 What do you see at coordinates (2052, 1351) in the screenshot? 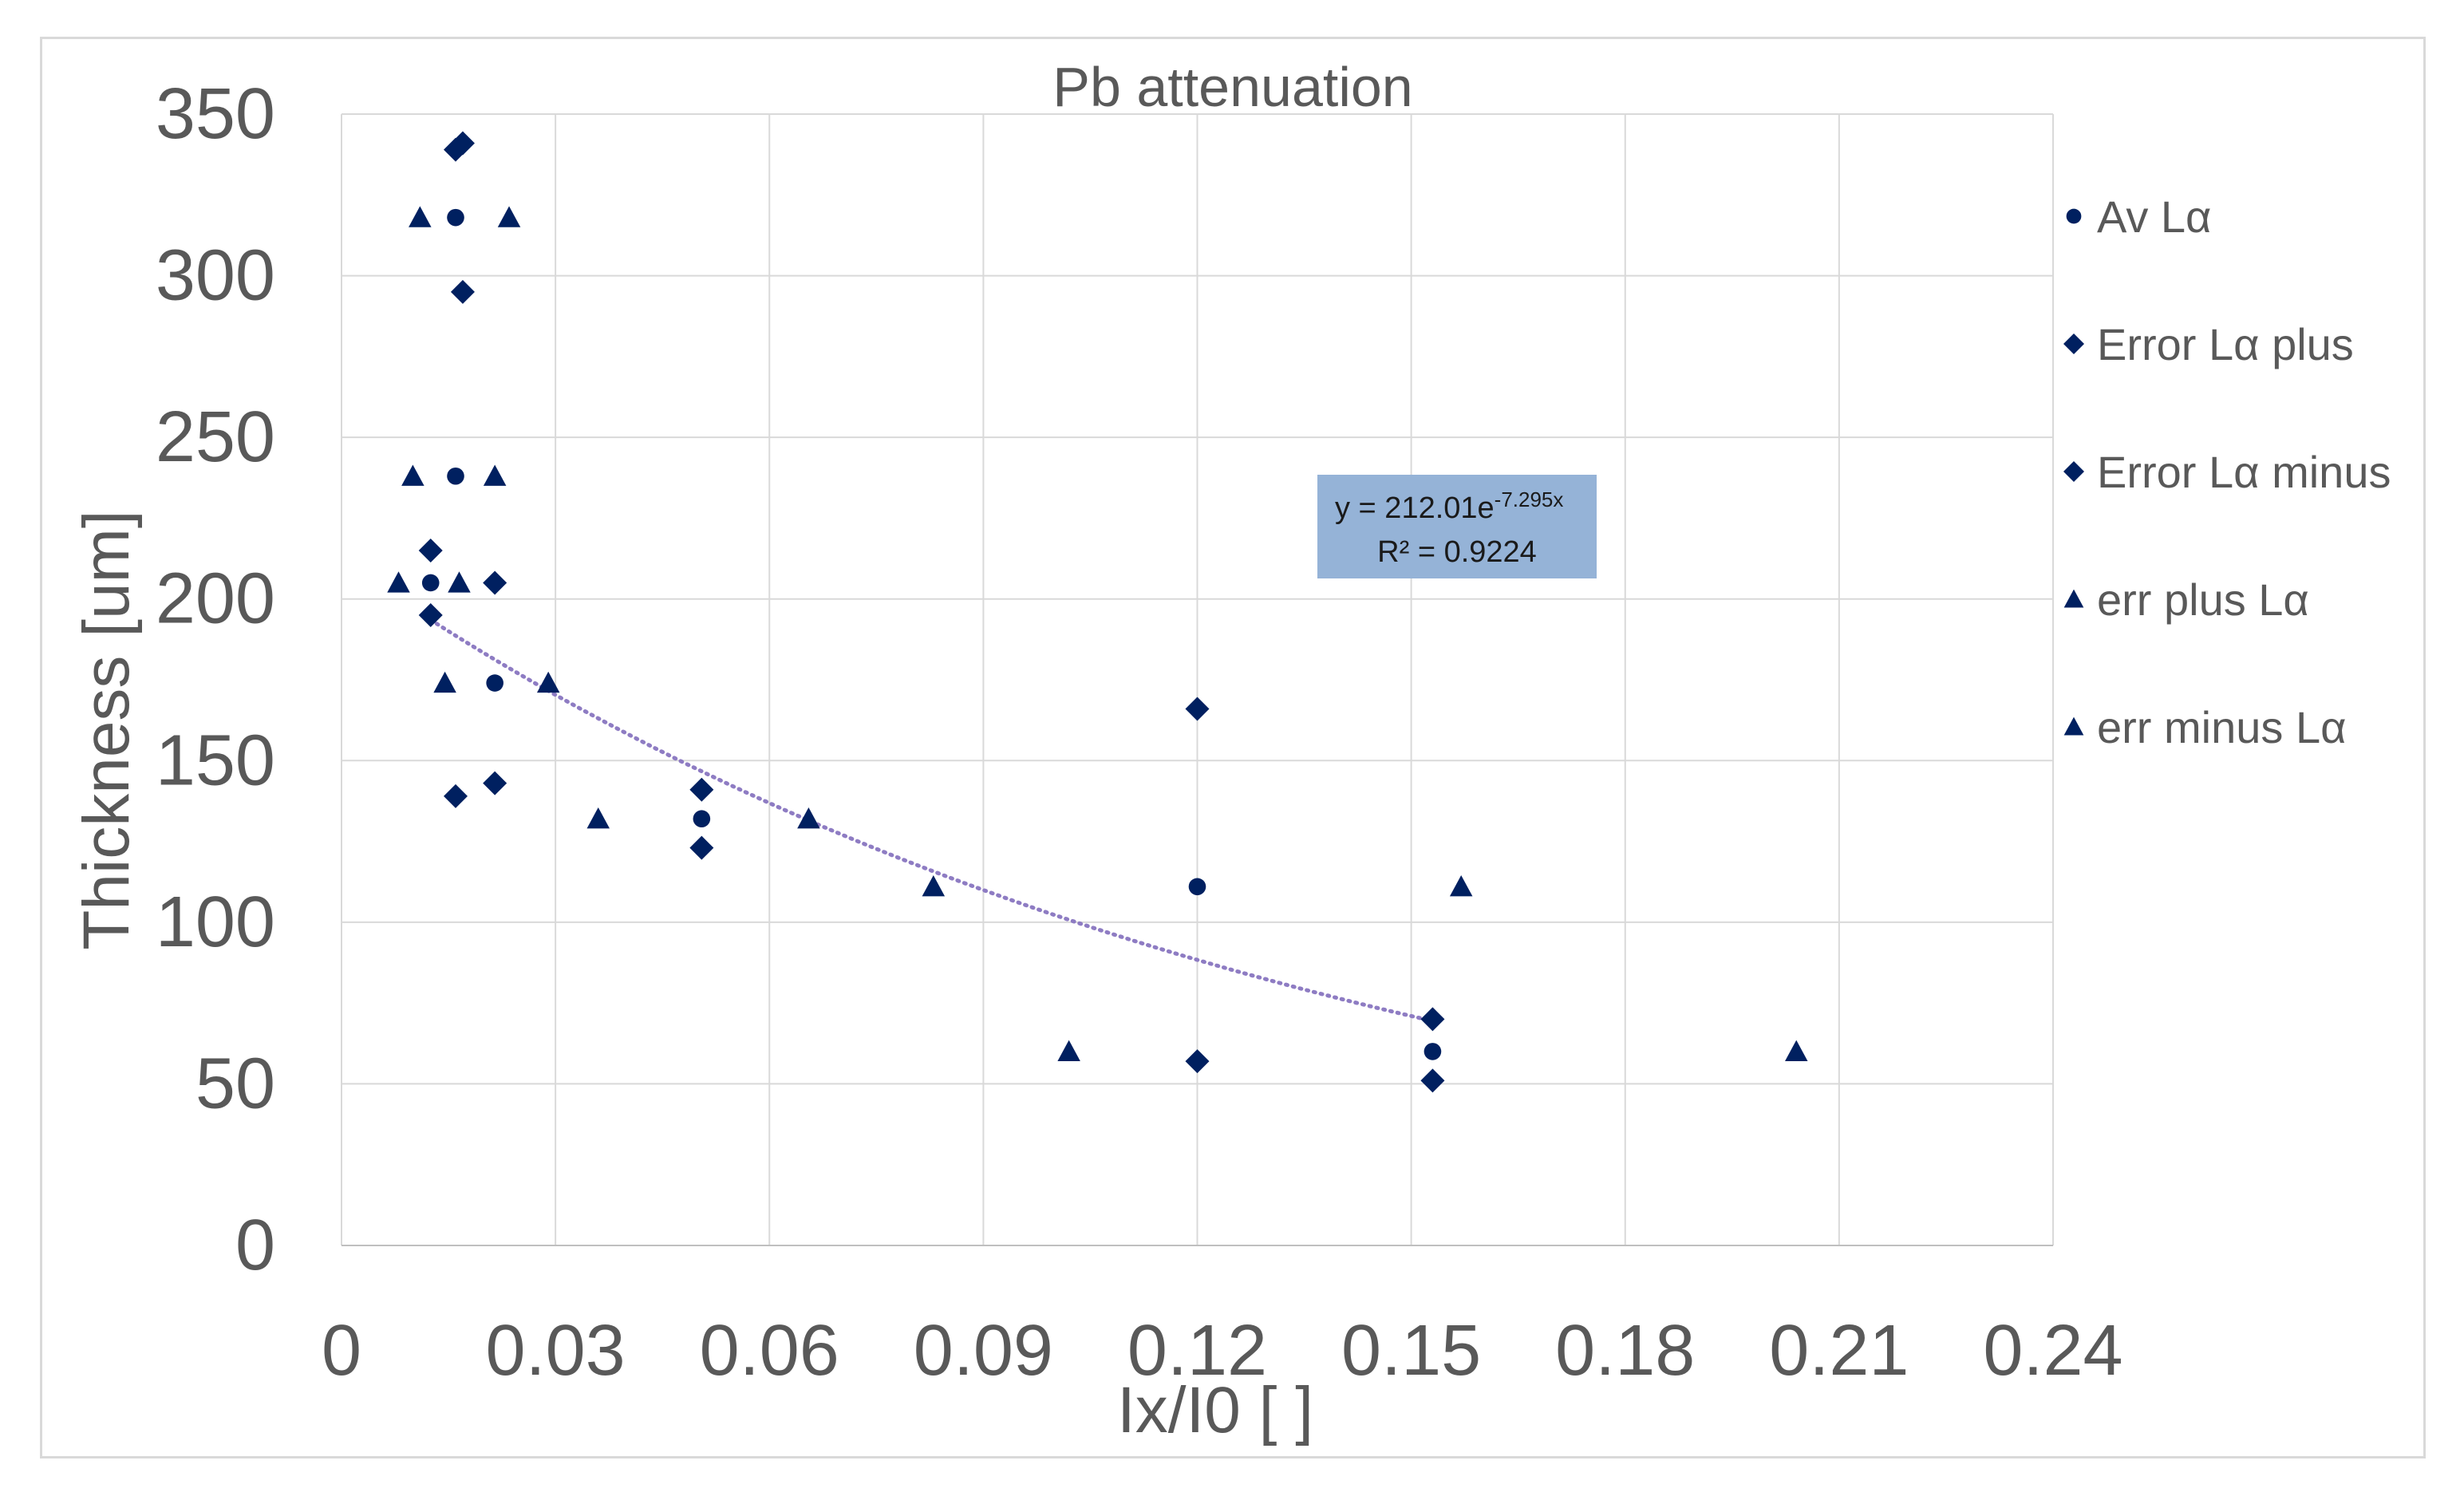
I see `x-tick-label: 0.24` at bounding box center [2052, 1351].